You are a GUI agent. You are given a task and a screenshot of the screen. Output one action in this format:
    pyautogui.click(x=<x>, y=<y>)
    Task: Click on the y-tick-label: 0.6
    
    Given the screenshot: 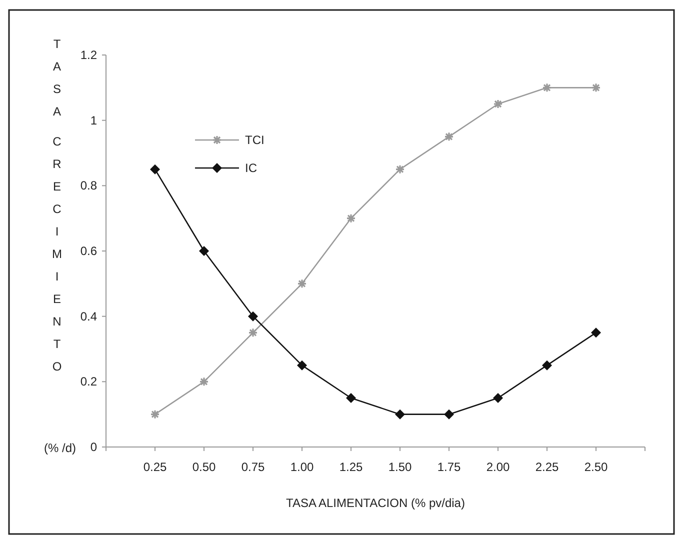 What is the action you would take?
    pyautogui.click(x=89, y=251)
    